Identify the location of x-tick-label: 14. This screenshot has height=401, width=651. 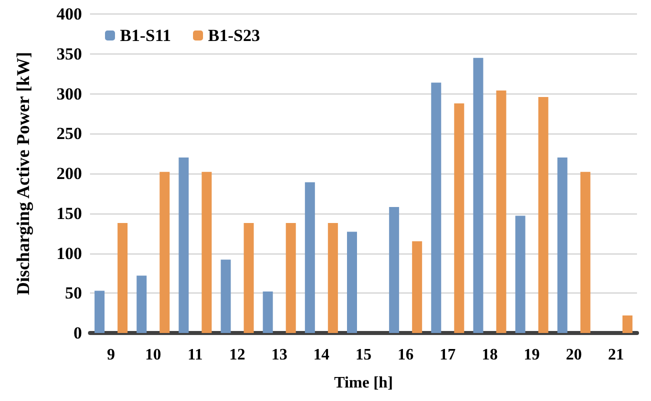
(321, 355).